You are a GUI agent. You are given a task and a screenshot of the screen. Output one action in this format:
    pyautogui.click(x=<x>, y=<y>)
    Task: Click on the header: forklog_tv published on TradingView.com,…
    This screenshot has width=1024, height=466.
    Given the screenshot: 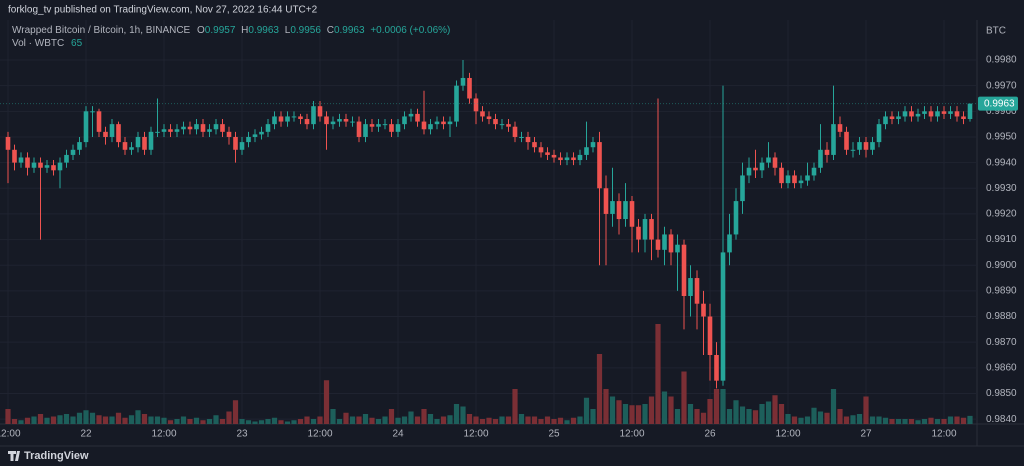 What is the action you would take?
    pyautogui.click(x=163, y=10)
    